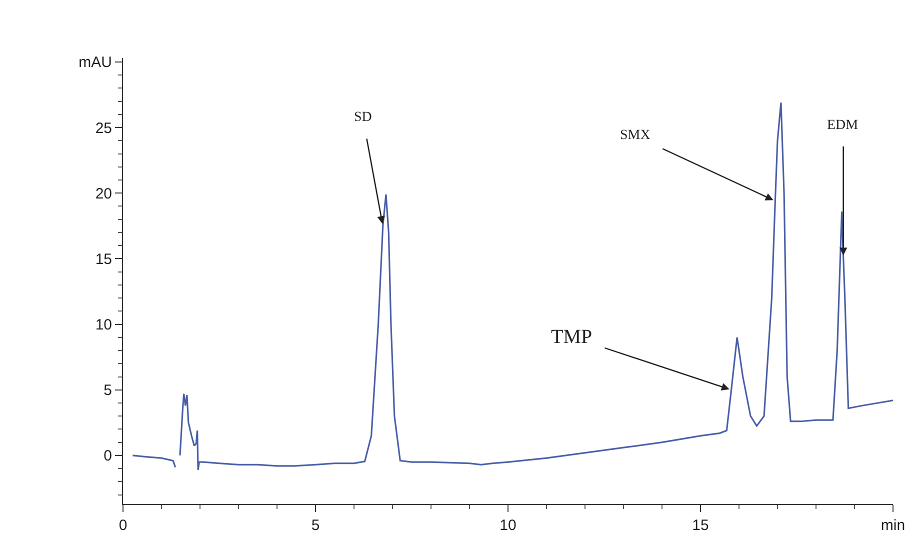 The image size is (917, 546). What do you see at coordinates (103, 325) in the screenshot?
I see `y-tick-label: 10` at bounding box center [103, 325].